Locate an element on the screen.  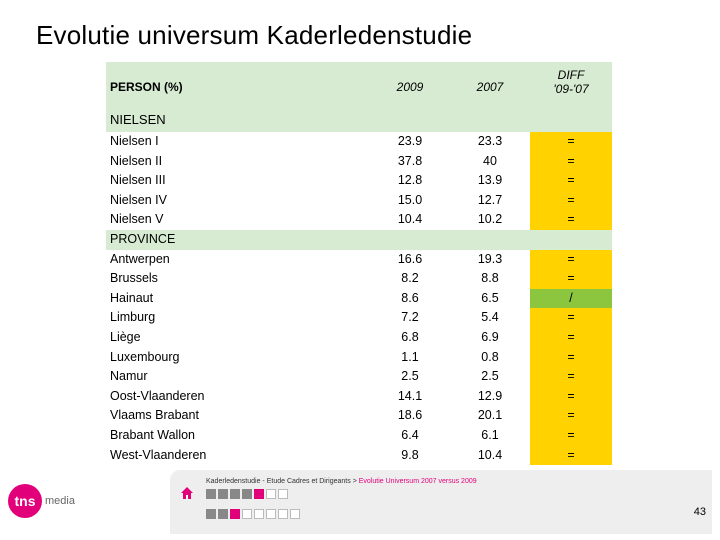
value-2009: 6.4 is located at coordinates (410, 434).